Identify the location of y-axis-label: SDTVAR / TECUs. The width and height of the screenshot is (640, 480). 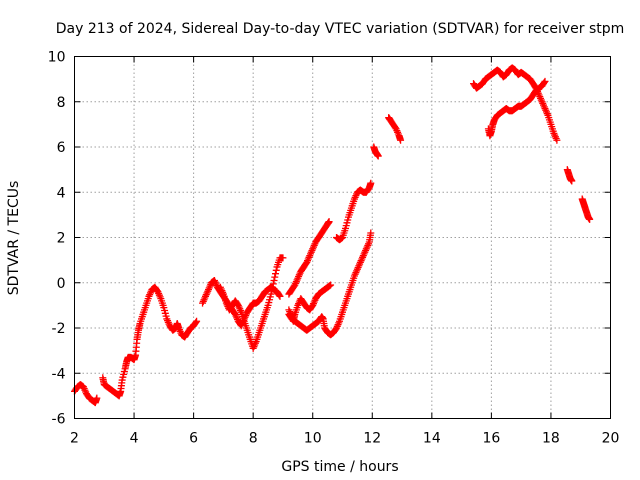
(14, 238).